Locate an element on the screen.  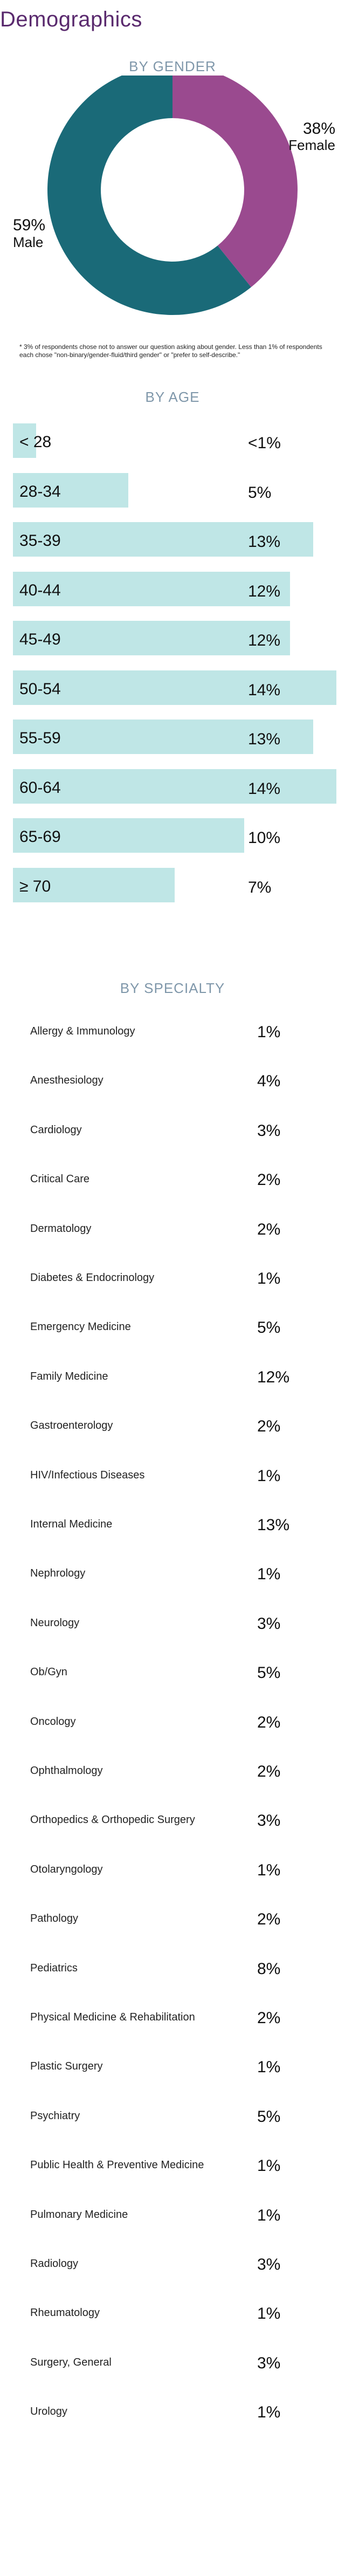
age-value-label: 7% is located at coordinates (260, 887).